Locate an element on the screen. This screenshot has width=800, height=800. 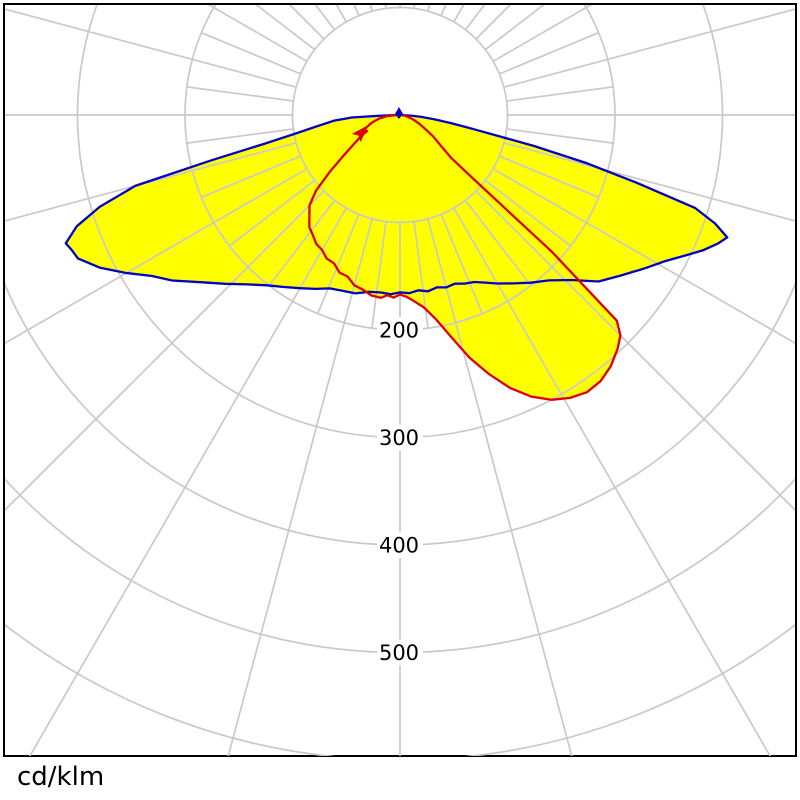
radial-axis-label: 500 is located at coordinates (399, 653).